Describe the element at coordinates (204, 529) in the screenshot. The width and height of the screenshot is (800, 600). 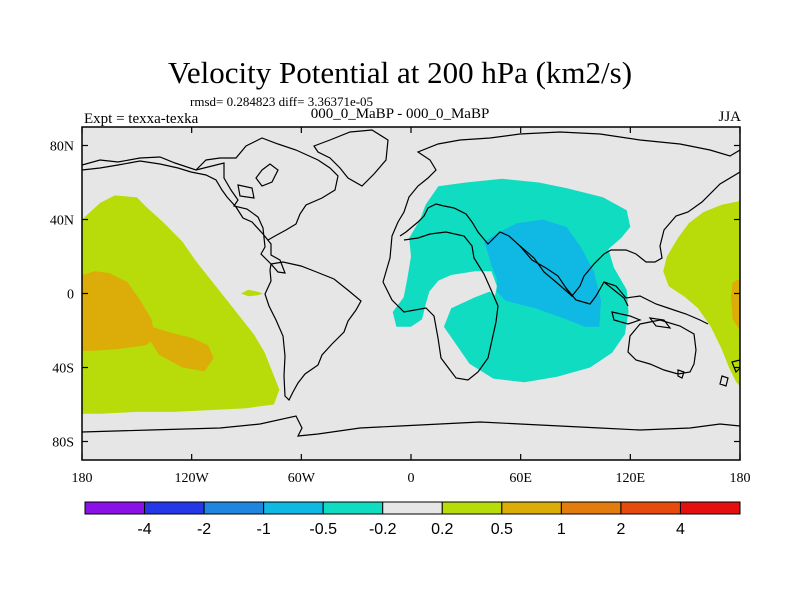
I see `colorbar-label: -2` at that location.